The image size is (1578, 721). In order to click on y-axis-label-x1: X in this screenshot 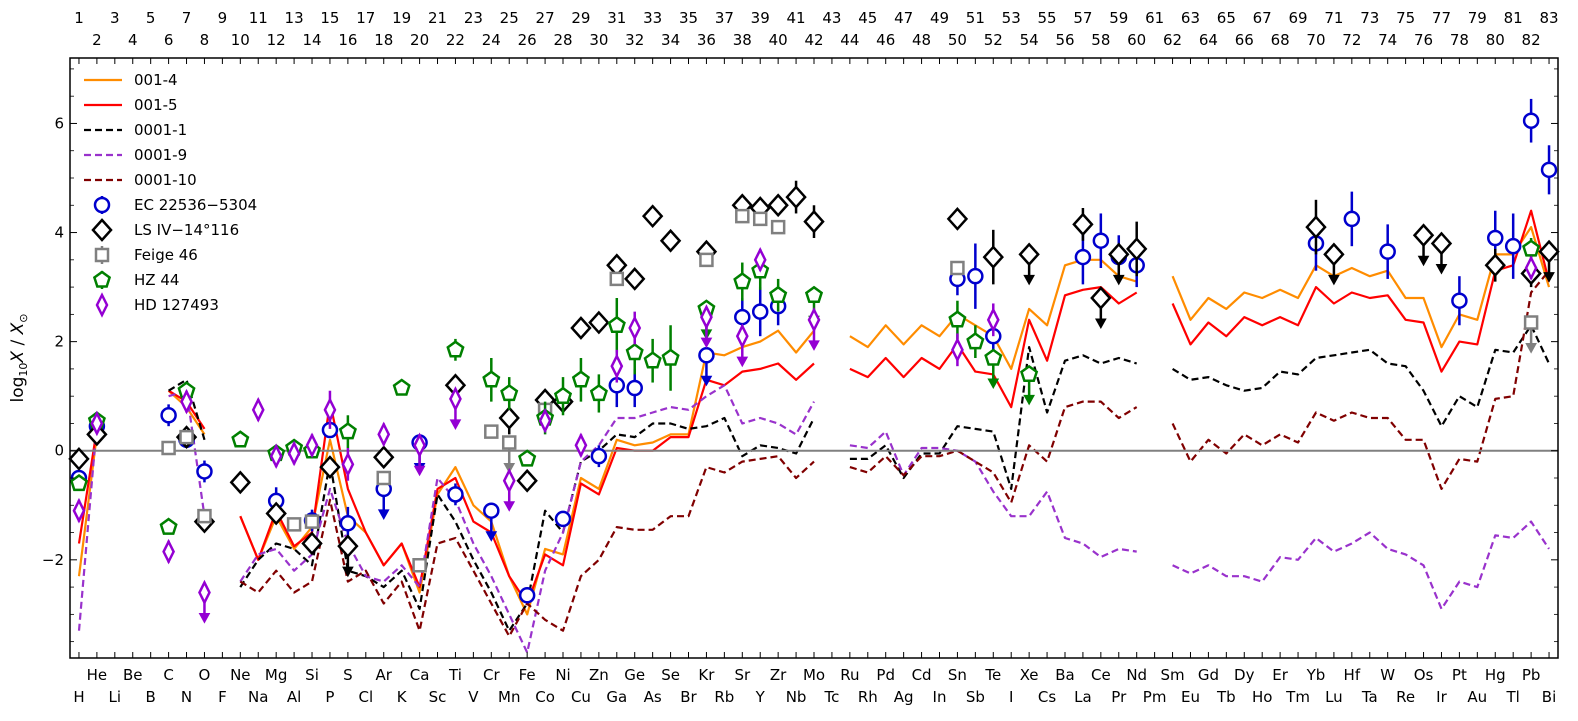, I will do `click(18, 357)`.